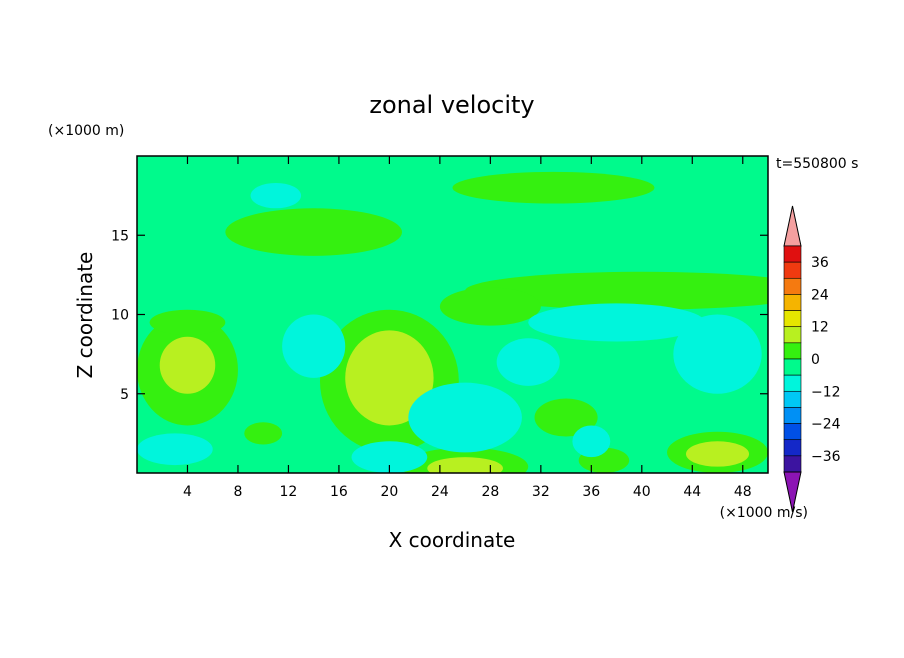  Describe the element at coordinates (289, 492) in the screenshot. I see `x-tick-label: 12` at that location.